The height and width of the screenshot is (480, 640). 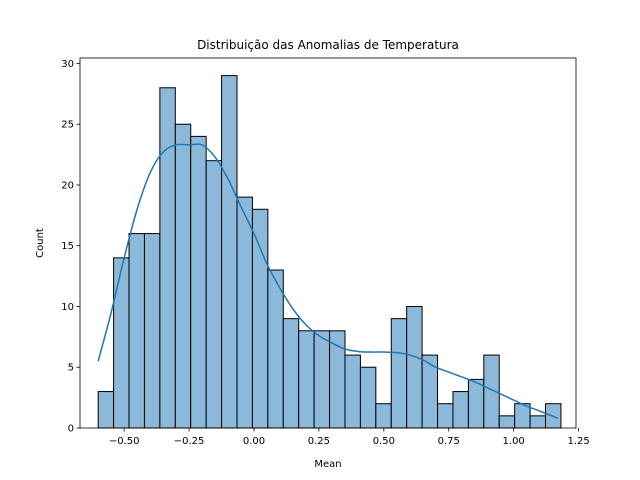 I want to click on y-axis-label: Count, so click(x=40, y=243).